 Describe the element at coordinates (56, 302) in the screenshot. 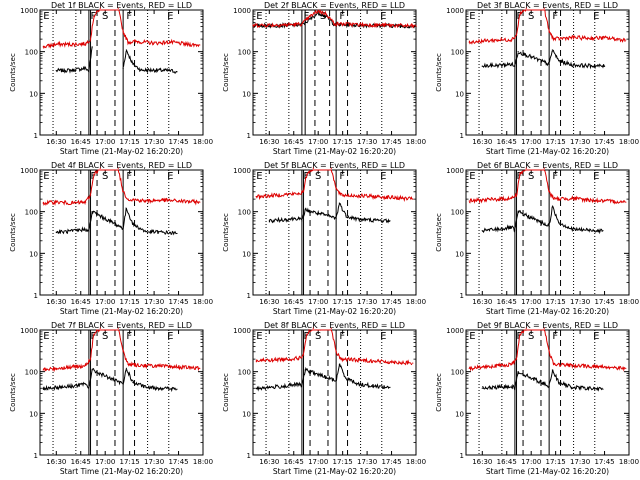

I see `x-tick-label: 16:30` at that location.